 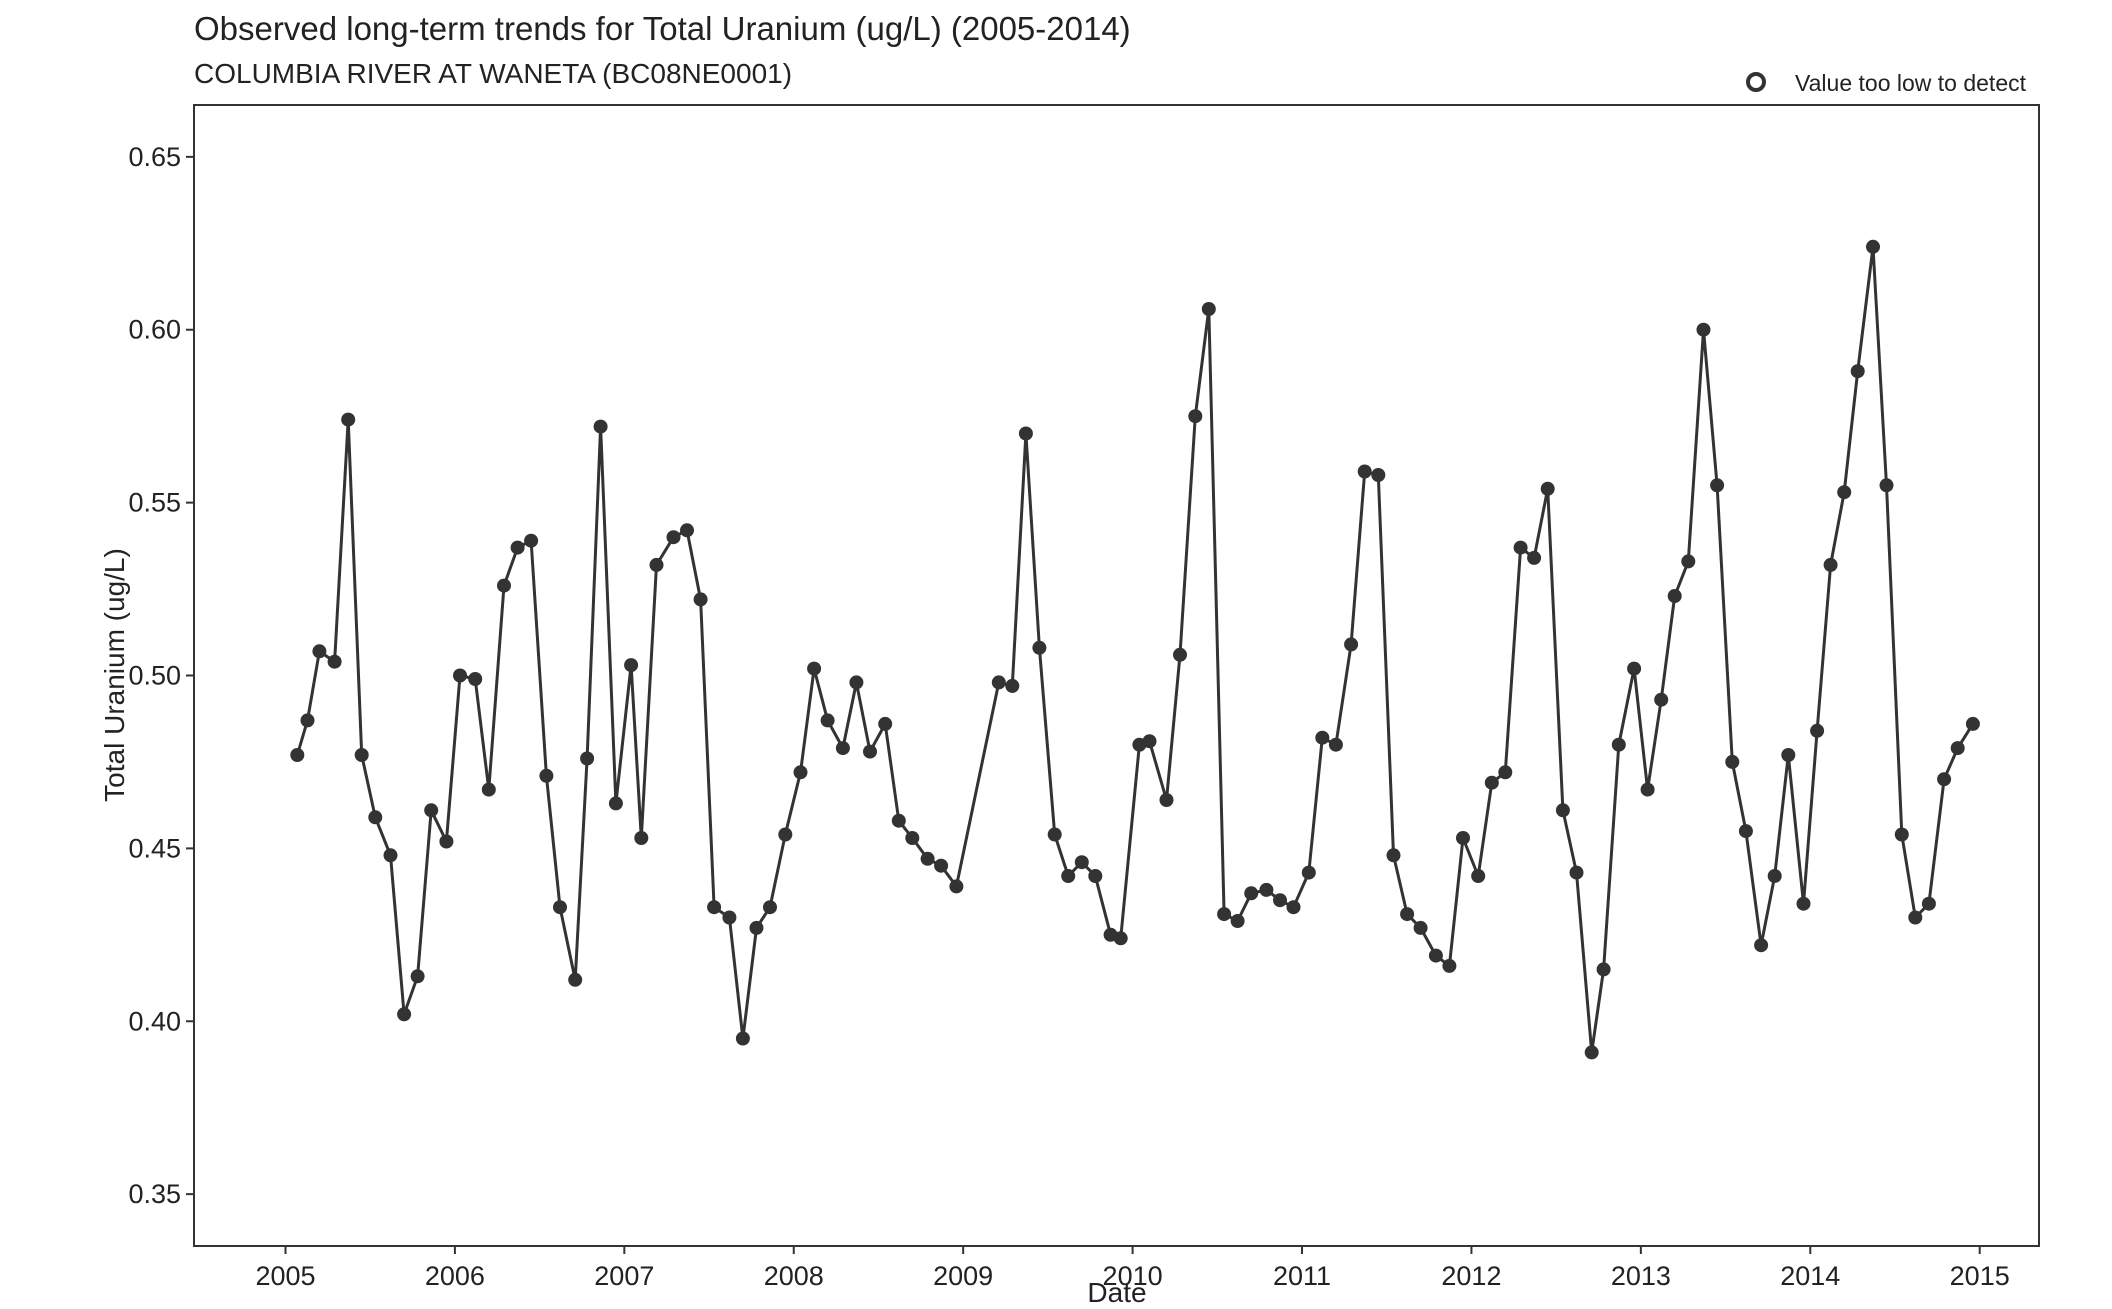 What do you see at coordinates (963, 1276) in the screenshot?
I see `x-tick-label: 2009` at bounding box center [963, 1276].